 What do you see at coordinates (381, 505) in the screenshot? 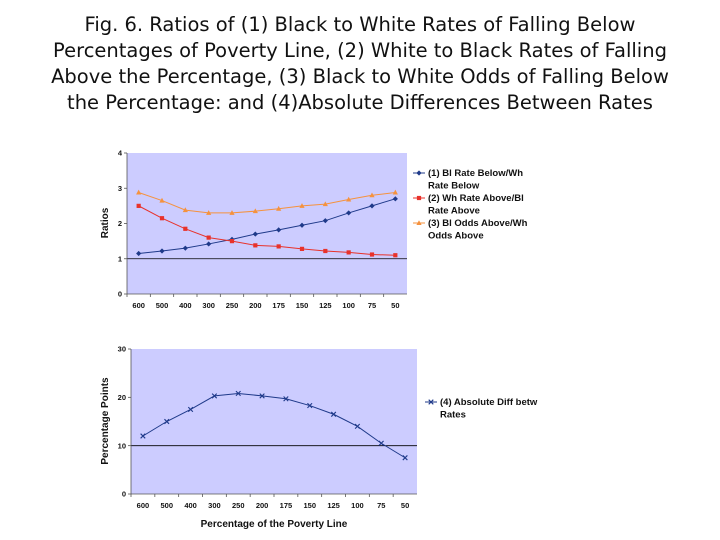
I see `difference-x-tick-label: 75` at bounding box center [381, 505].